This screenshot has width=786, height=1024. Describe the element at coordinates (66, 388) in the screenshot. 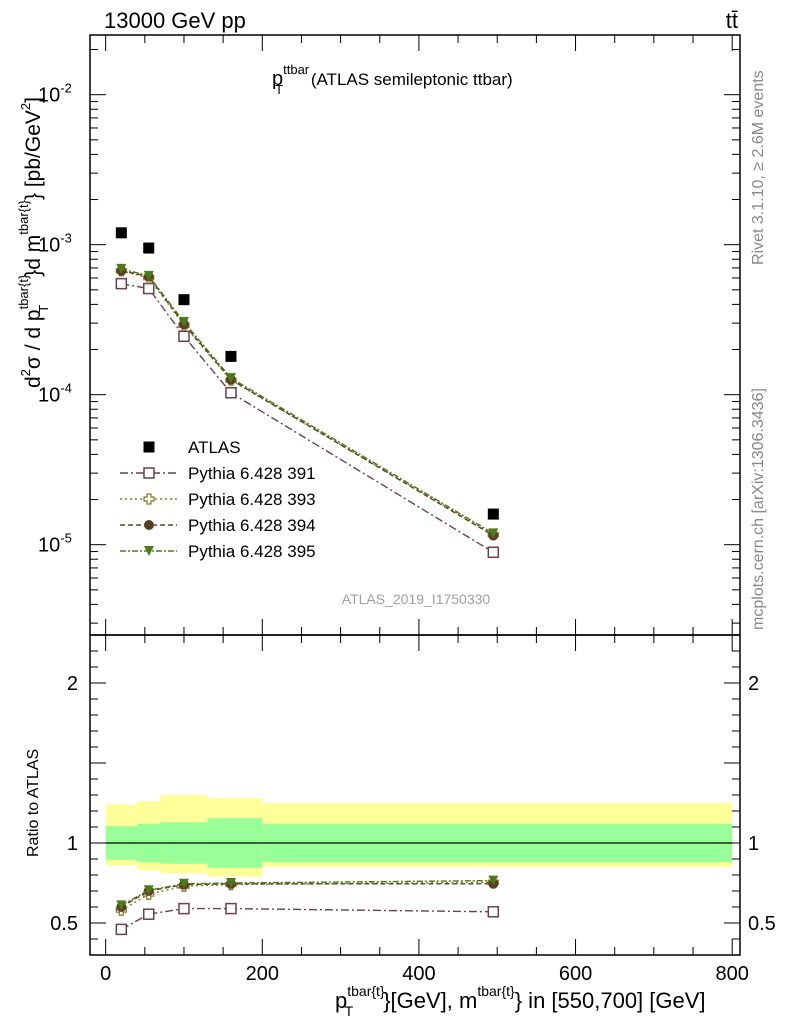

I see `main-y-tick-exp: -4` at that location.